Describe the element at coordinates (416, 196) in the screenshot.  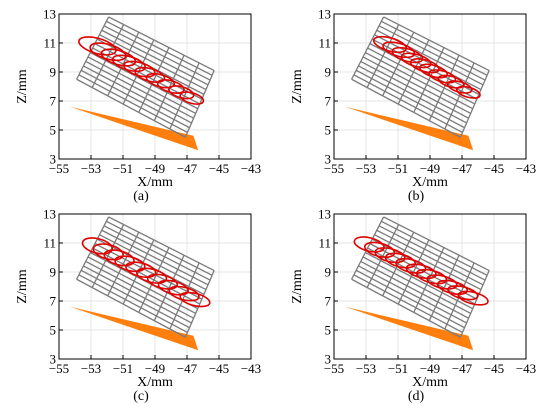
I see `panel-label: (b)` at that location.